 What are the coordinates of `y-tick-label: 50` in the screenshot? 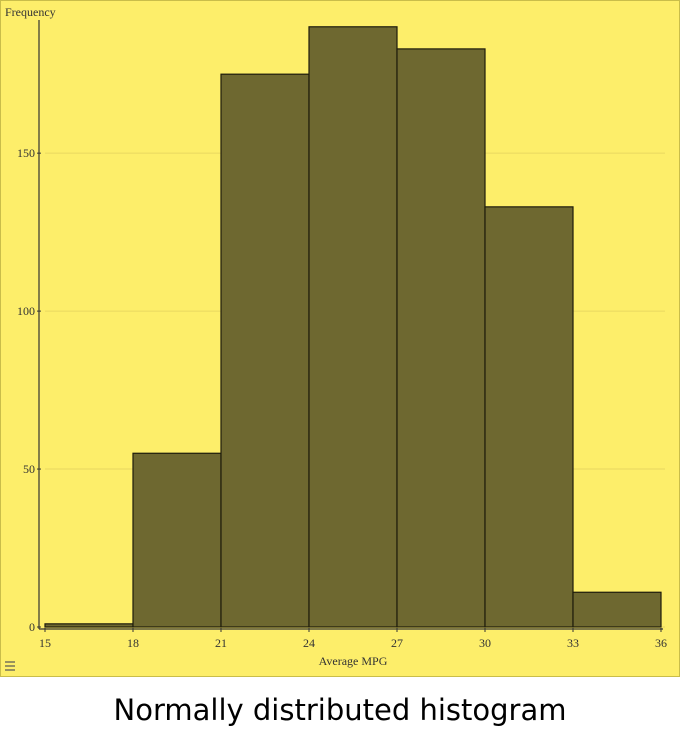 It's located at (29, 469).